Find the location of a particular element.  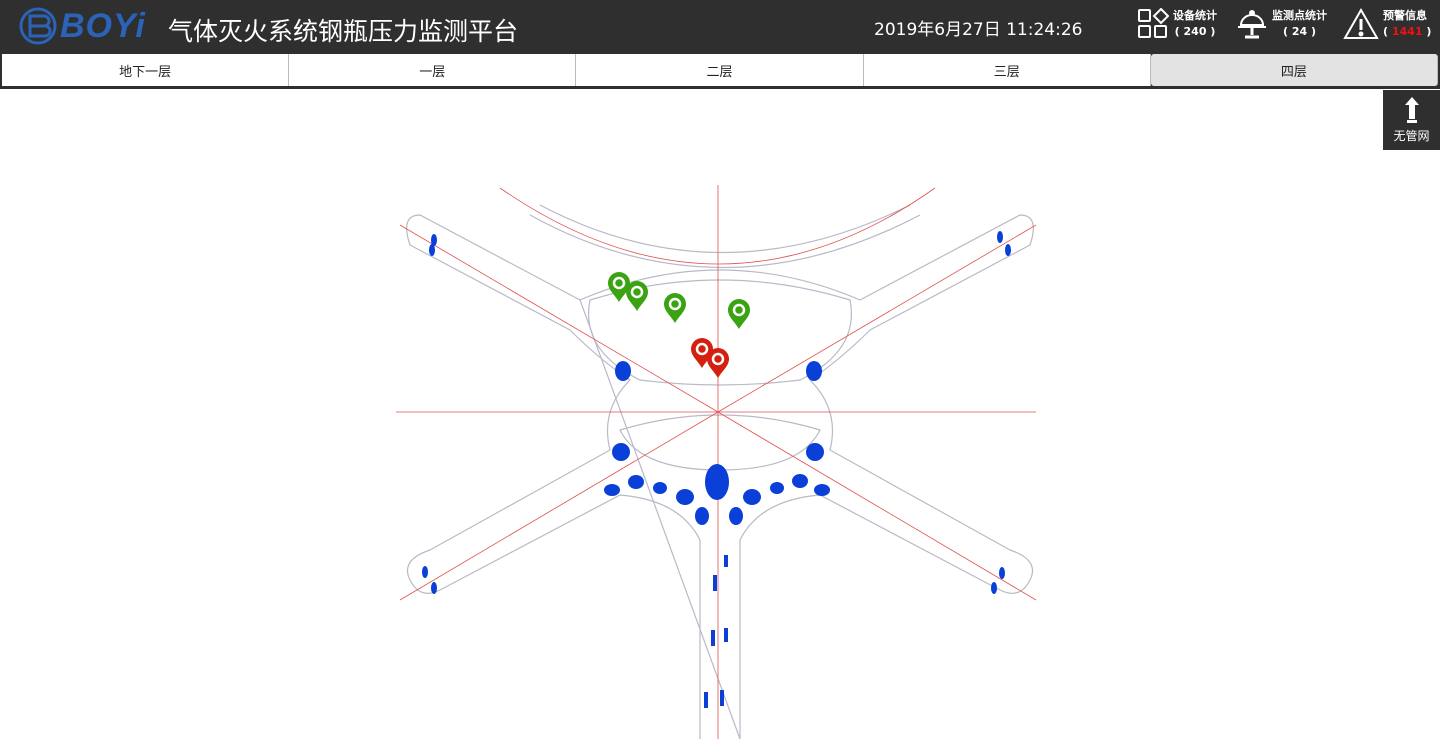

no-pipe-network-label: 无管网 is located at coordinates (1411, 136).